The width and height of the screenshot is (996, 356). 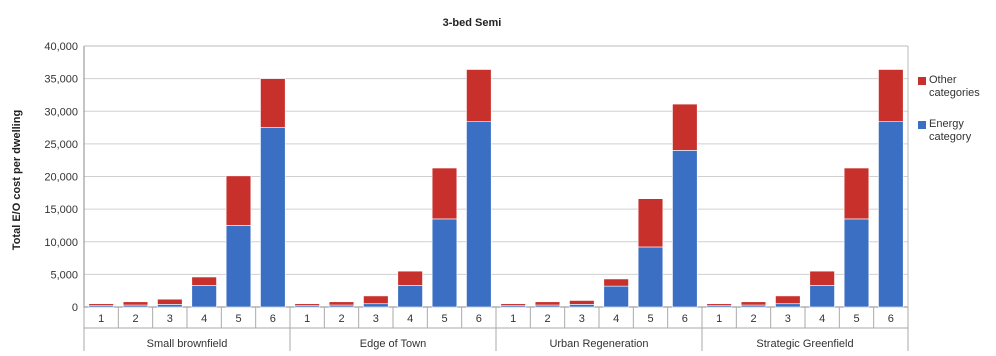 I want to click on x-group-label: Edge of Town, so click(x=393, y=344).